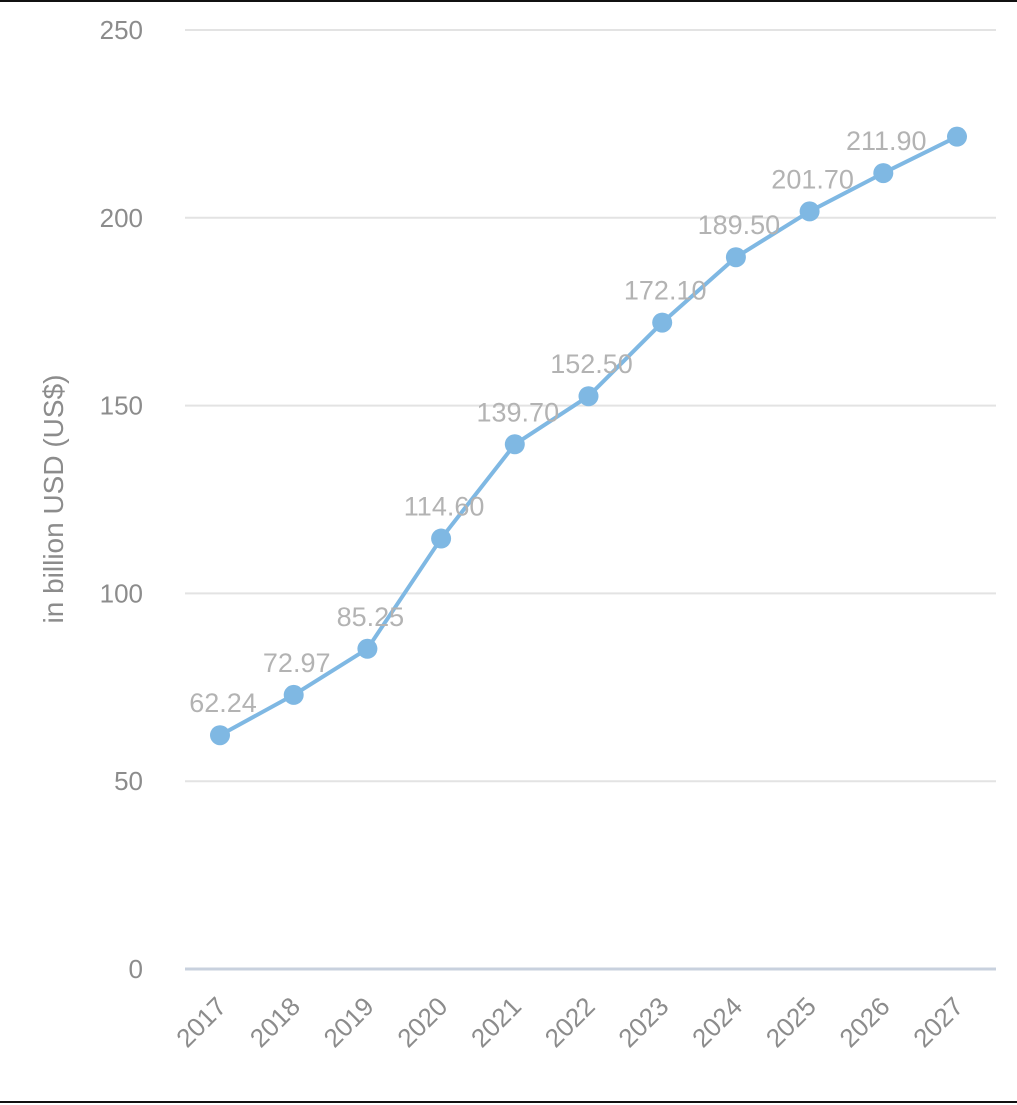  Describe the element at coordinates (864, 1022) in the screenshot. I see `x-tick-label: 2026` at that location.